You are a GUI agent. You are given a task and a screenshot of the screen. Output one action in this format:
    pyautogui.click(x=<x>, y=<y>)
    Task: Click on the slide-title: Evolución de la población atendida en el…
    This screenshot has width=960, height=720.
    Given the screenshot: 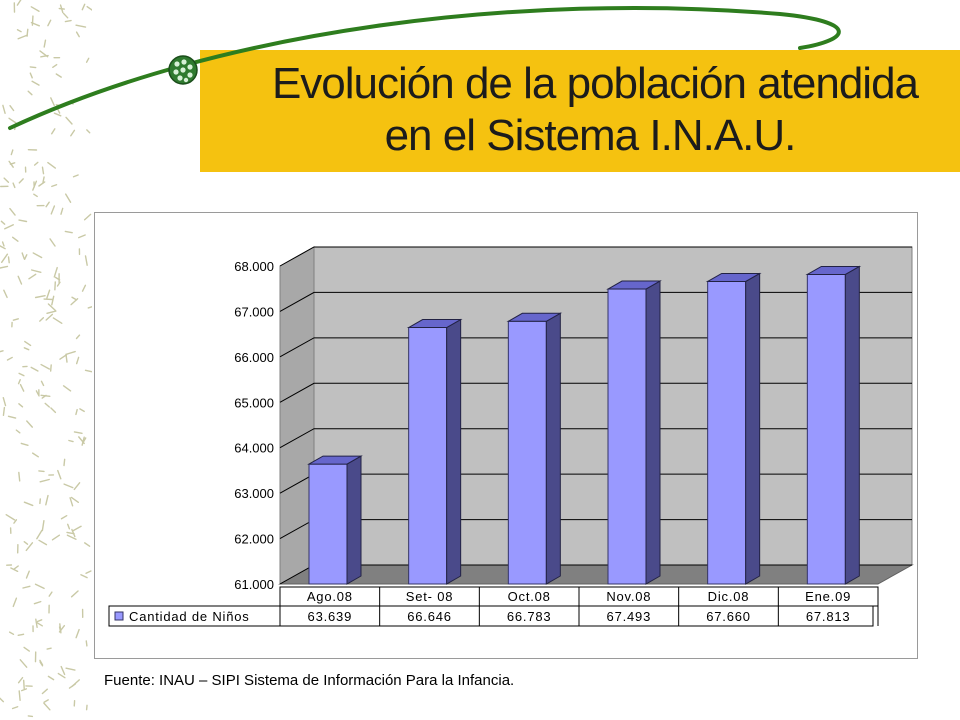 What is the action you would take?
    pyautogui.click(x=580, y=110)
    